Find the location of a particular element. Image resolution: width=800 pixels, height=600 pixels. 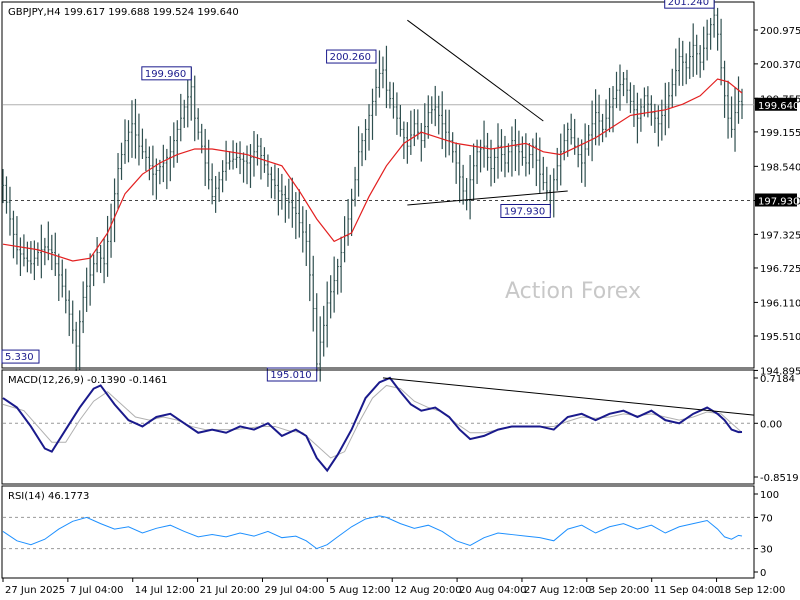

support-price-label-box is located at coordinates (776, 200).